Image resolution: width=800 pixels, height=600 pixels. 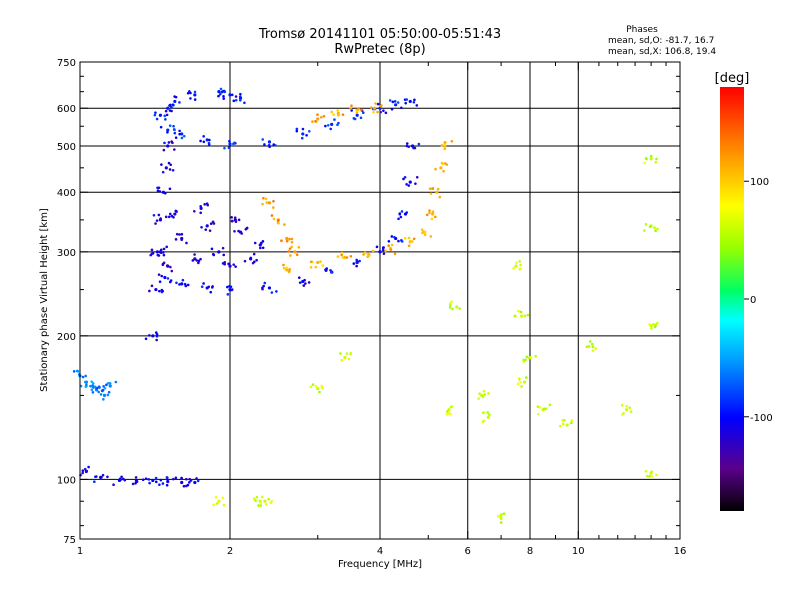 I want to click on x-tick-label: 8, so click(x=530, y=551).